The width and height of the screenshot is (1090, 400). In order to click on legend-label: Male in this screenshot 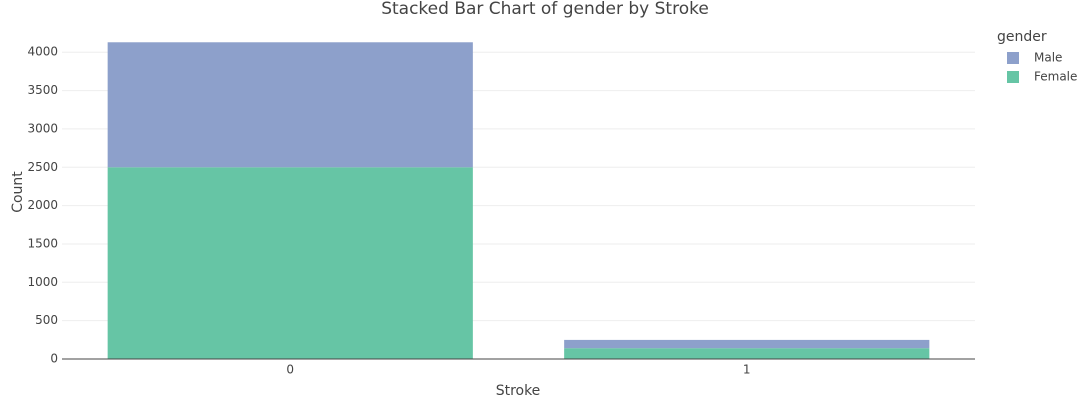, I will do `click(1048, 58)`.